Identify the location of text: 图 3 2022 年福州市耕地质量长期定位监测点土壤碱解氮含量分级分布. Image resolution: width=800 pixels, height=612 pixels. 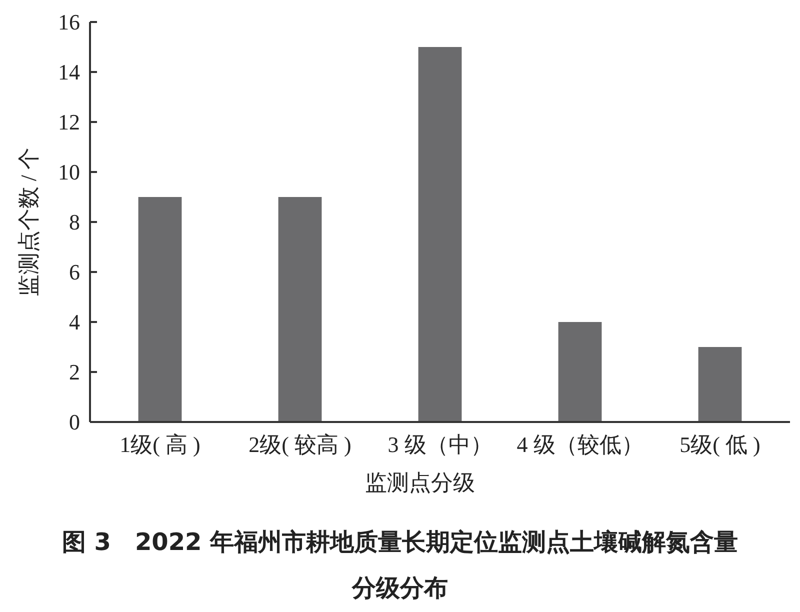
(400, 565).